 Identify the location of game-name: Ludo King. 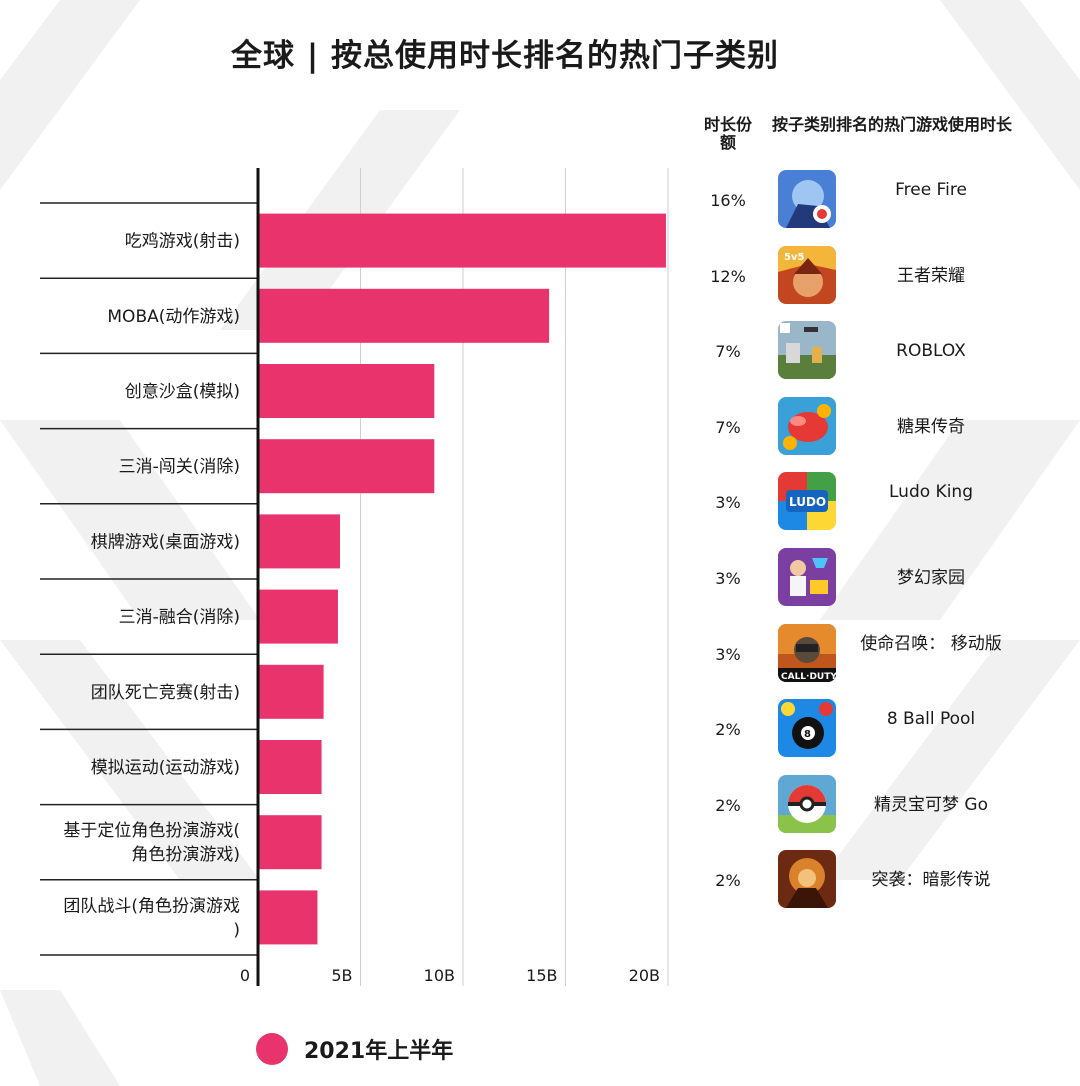
(931, 492).